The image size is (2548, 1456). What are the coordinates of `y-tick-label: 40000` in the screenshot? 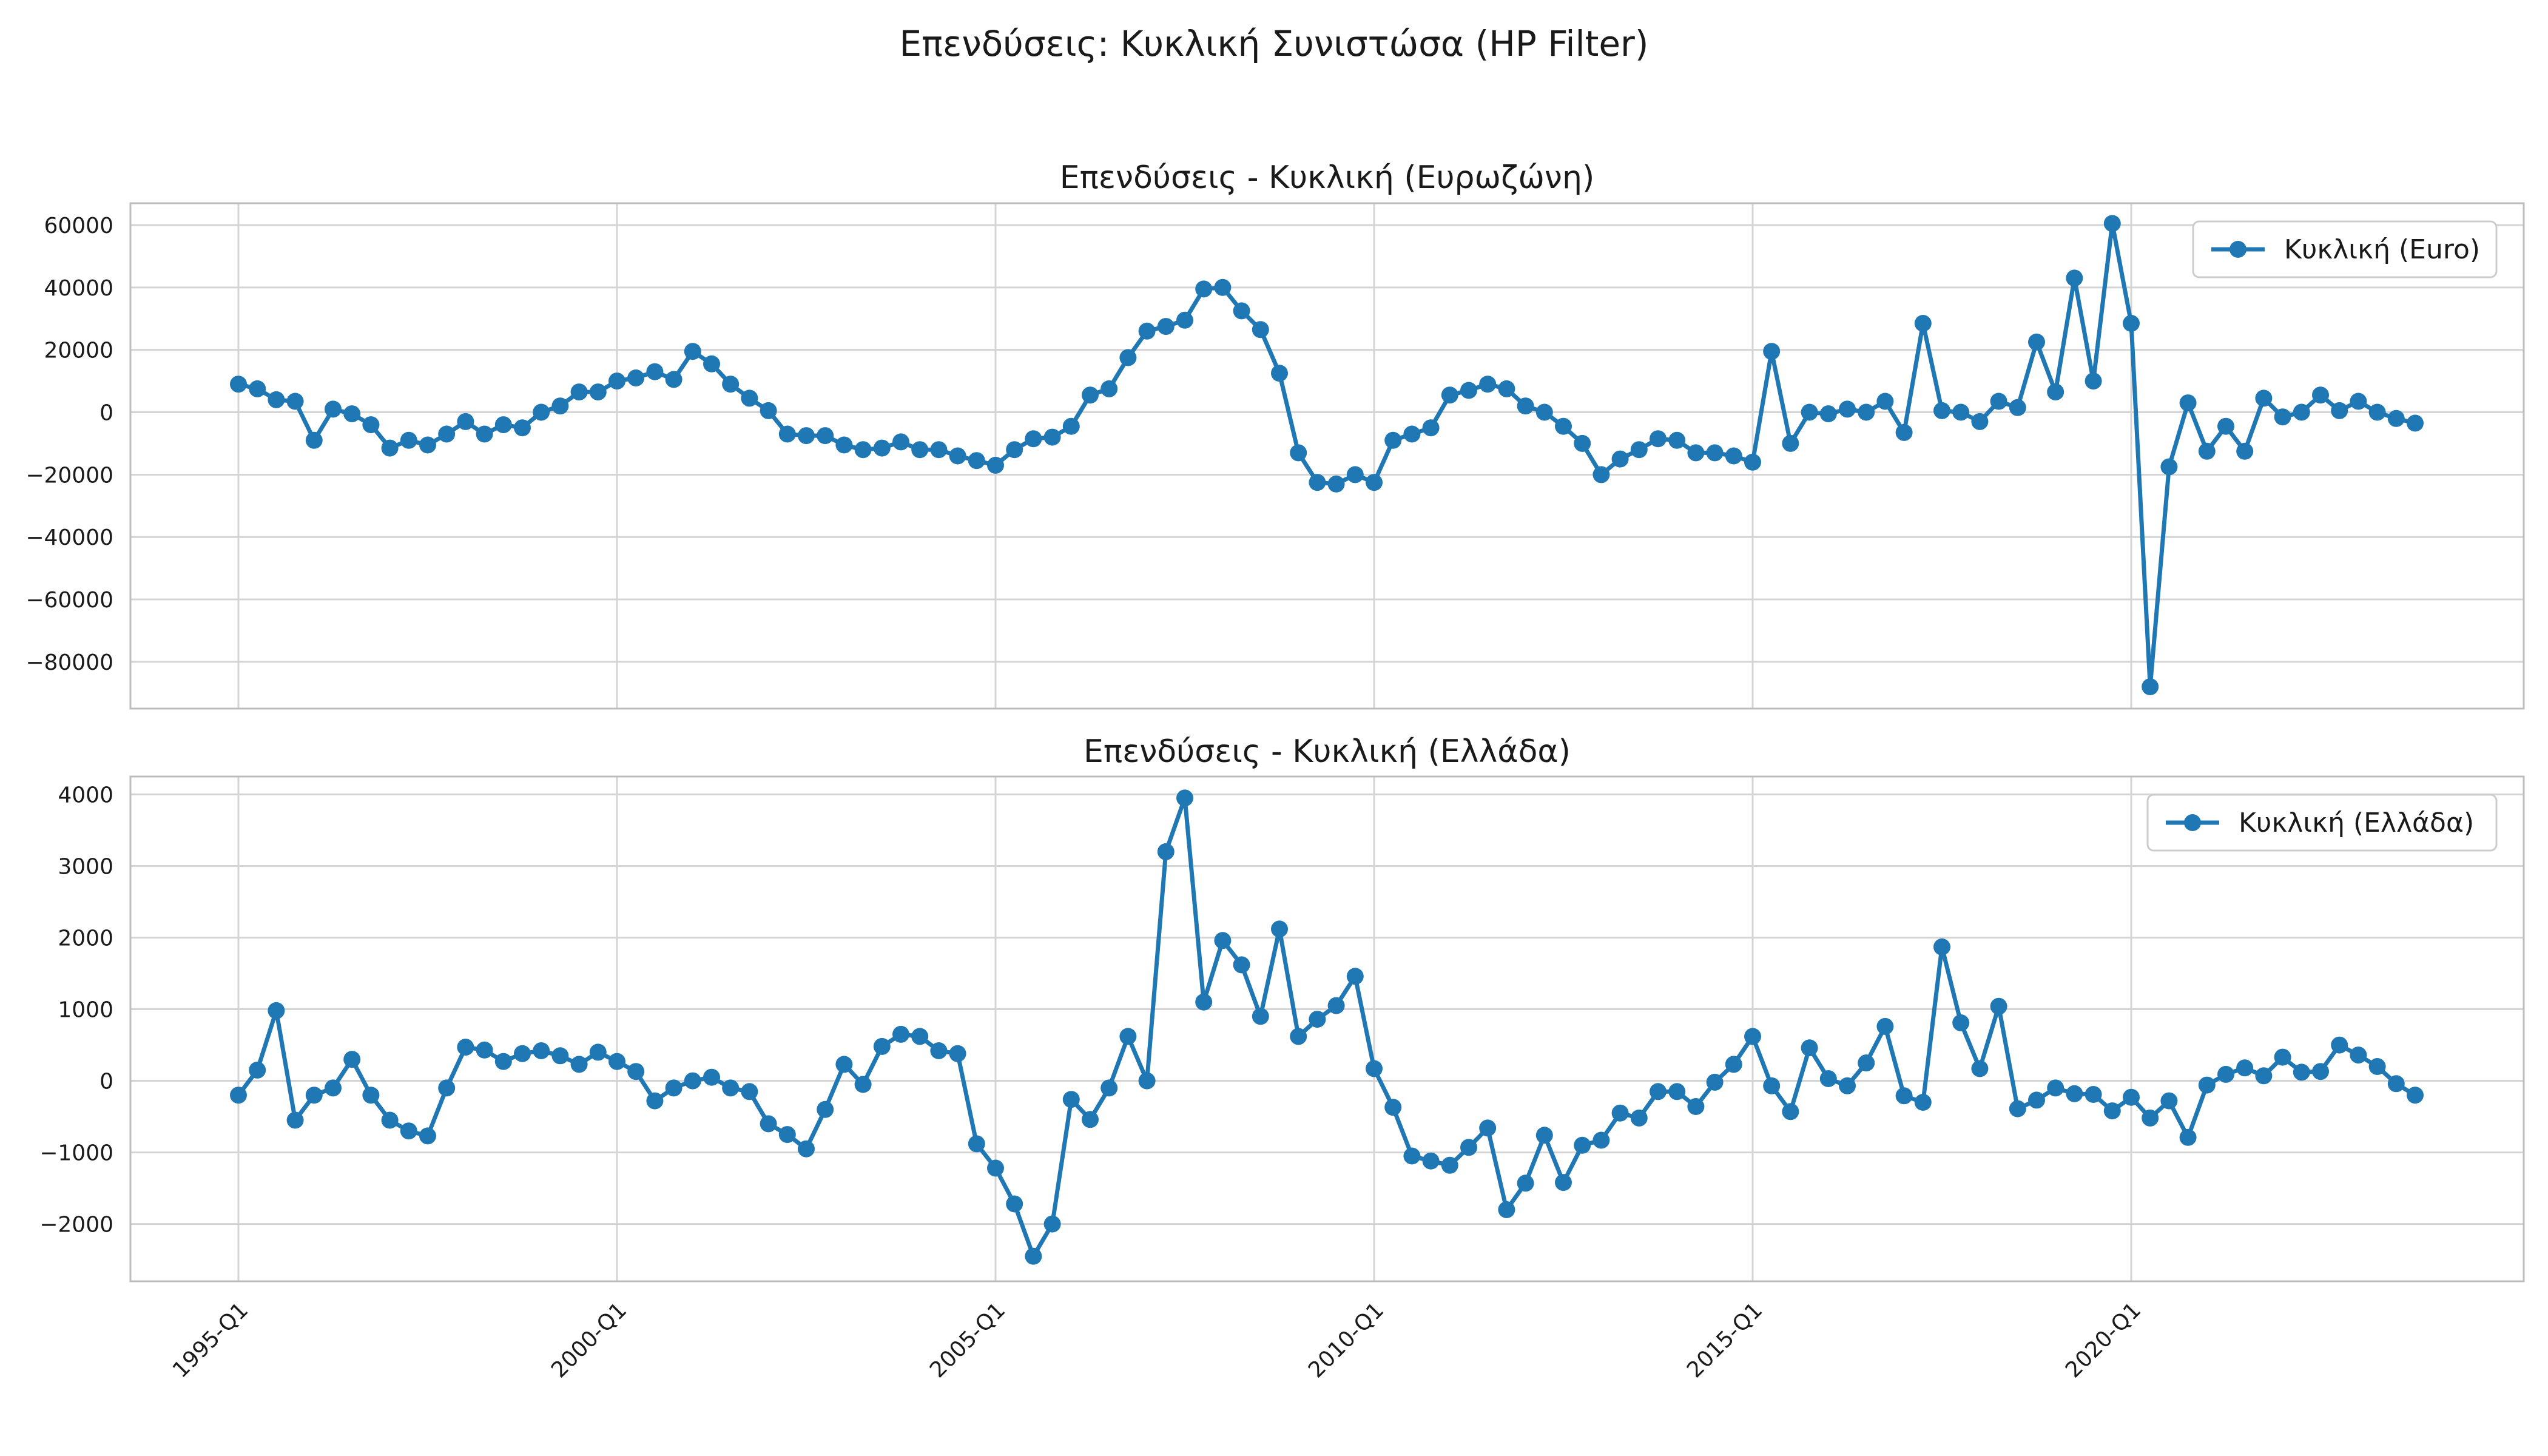 It's located at (78, 288).